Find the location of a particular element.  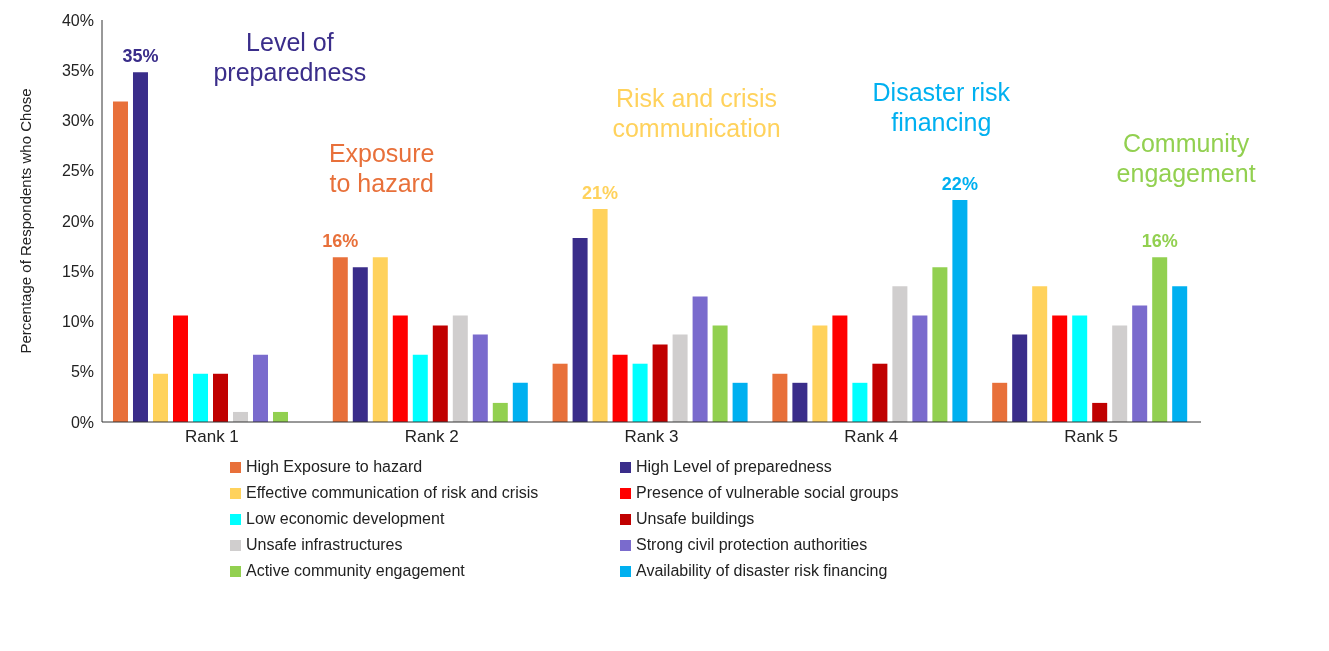

legend-label: Presence of vulnerable social groups is located at coordinates (767, 493).